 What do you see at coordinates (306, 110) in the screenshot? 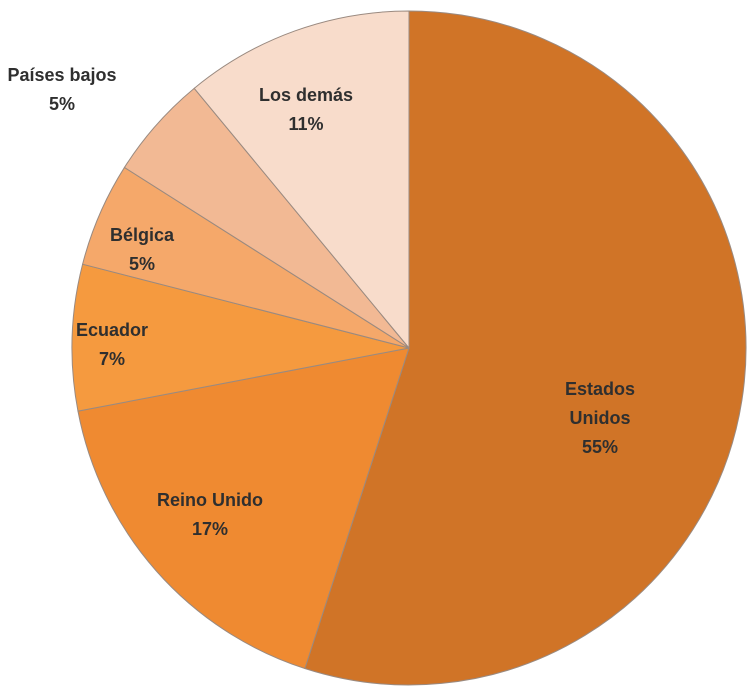
I see `slice-label: Los demás 11%` at bounding box center [306, 110].